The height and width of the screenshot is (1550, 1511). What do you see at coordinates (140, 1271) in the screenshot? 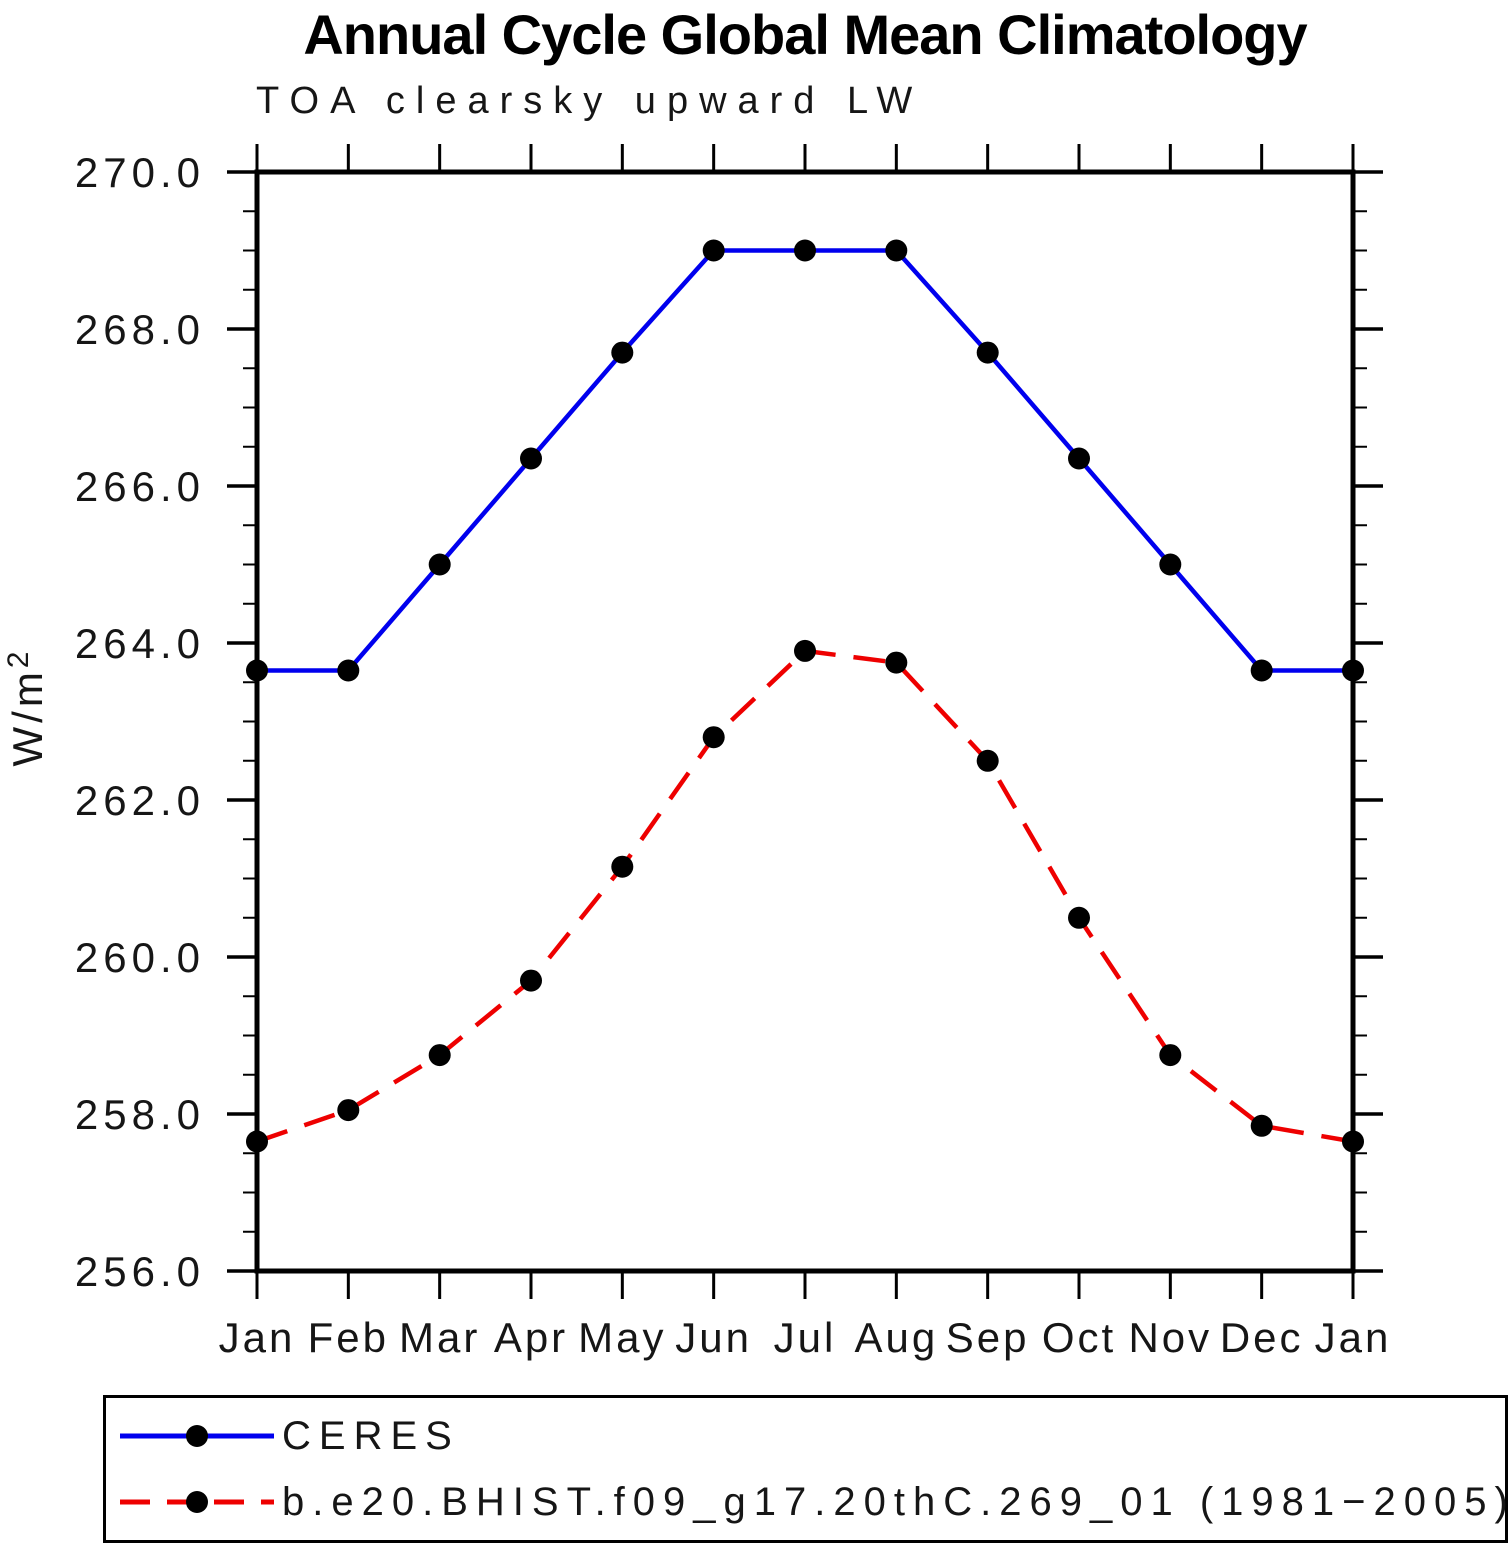
I see `y-tick-label: 256.0` at bounding box center [140, 1271].